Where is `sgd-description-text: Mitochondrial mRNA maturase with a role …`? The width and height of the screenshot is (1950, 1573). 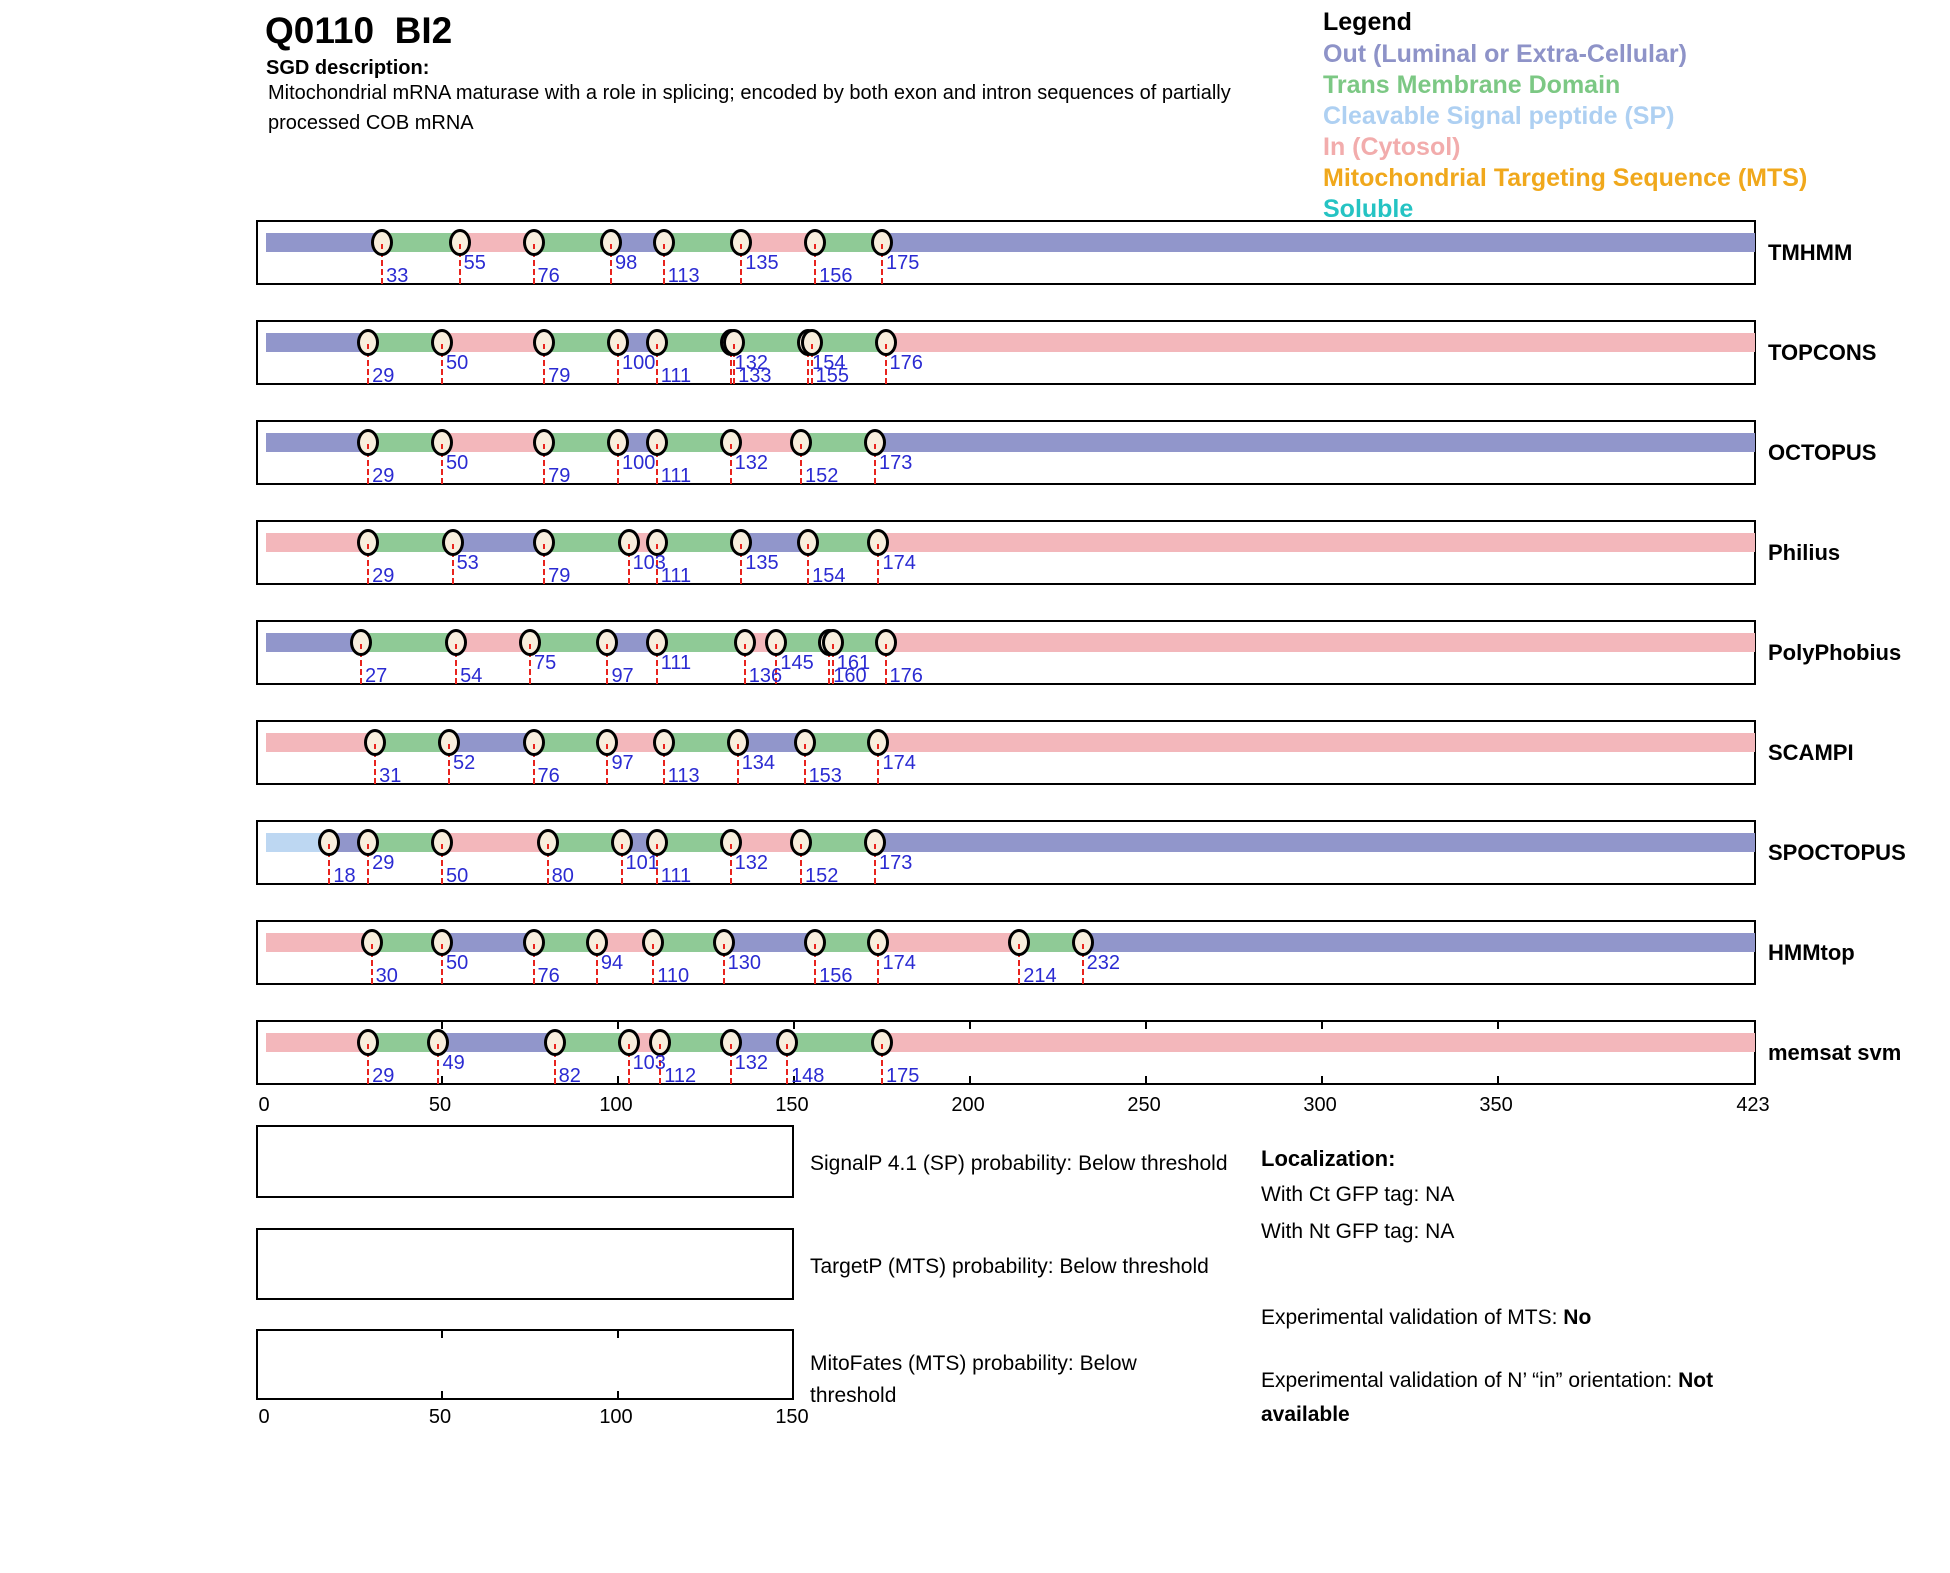
sgd-description-text: Mitochondrial mRNA maturase with a role … is located at coordinates (749, 108).